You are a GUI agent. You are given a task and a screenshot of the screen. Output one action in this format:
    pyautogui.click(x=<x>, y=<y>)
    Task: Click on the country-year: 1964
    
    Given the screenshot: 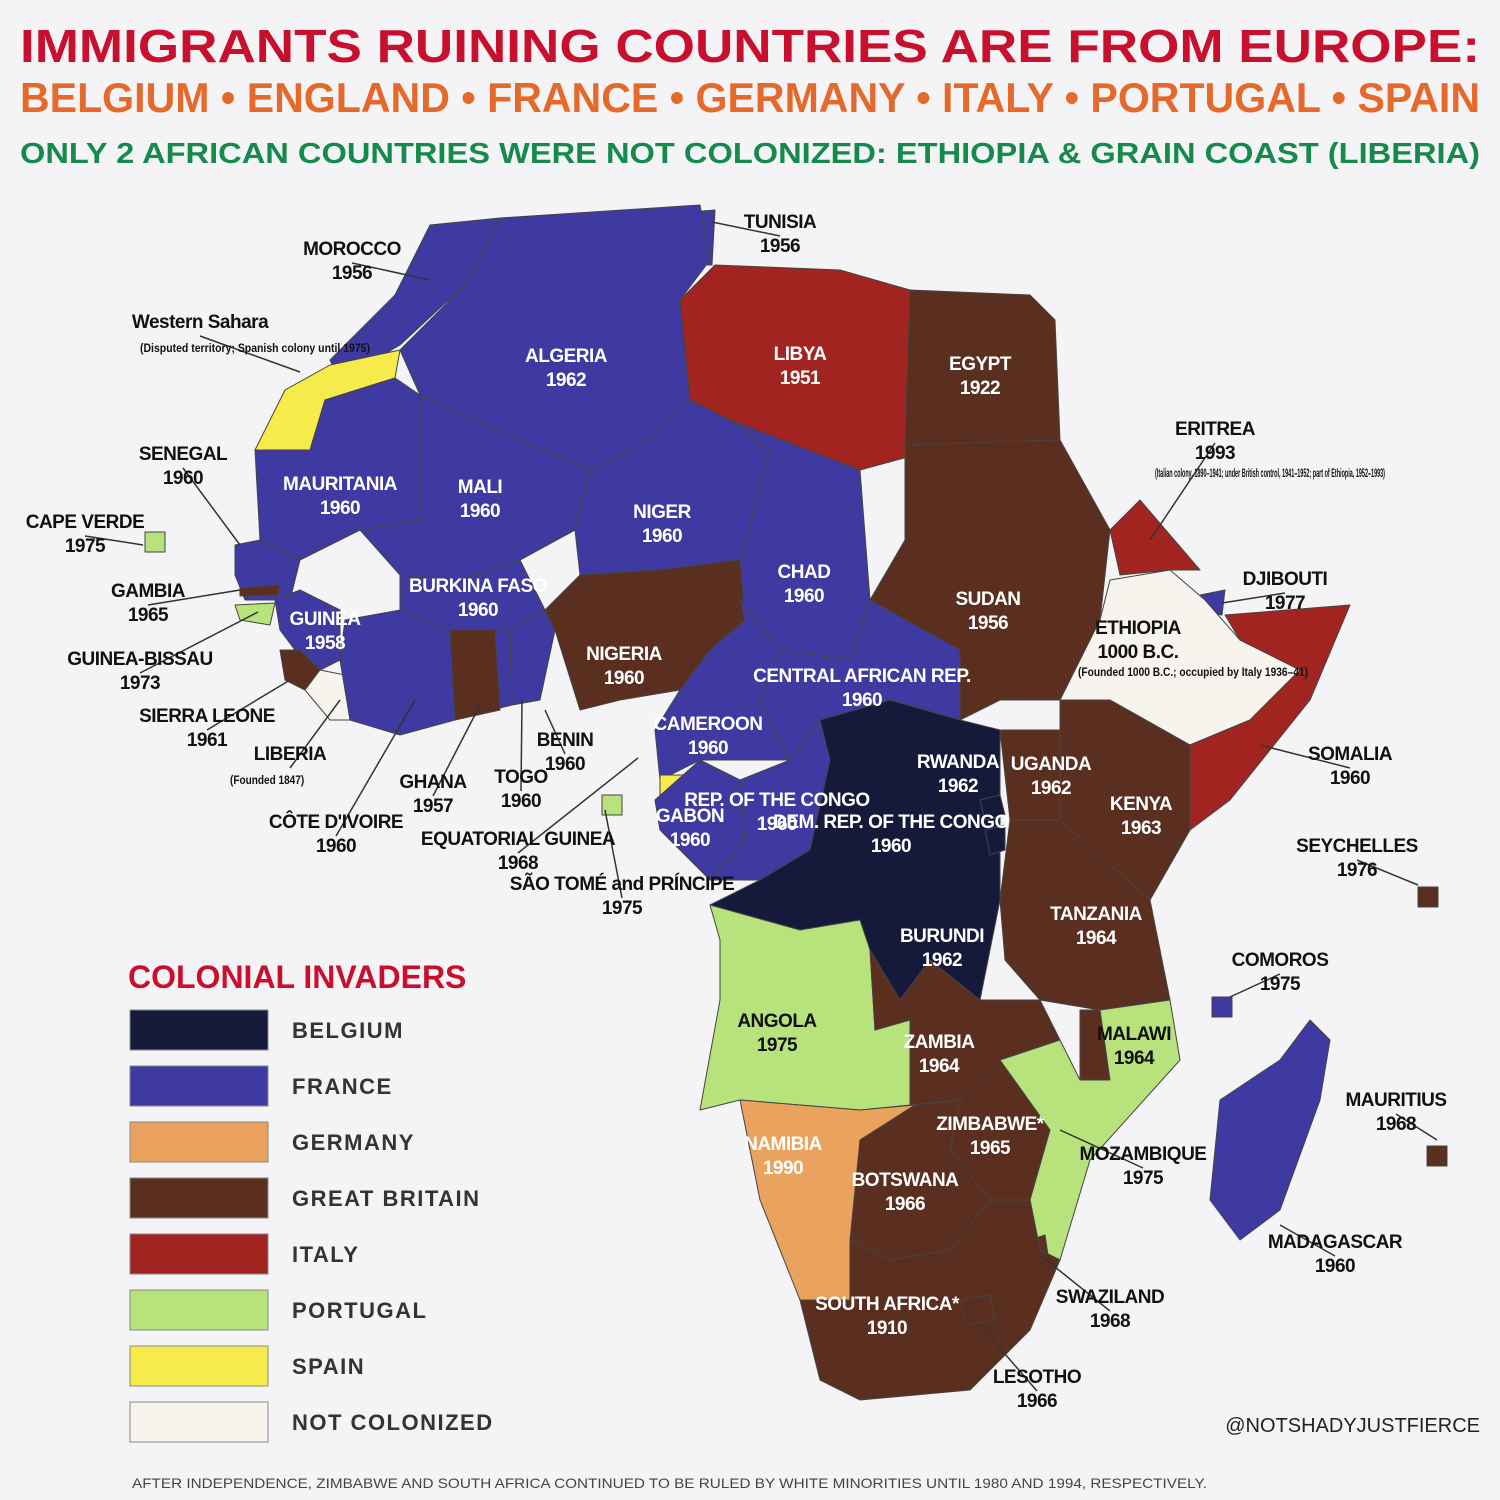 What is the action you would take?
    pyautogui.click(x=1096, y=938)
    